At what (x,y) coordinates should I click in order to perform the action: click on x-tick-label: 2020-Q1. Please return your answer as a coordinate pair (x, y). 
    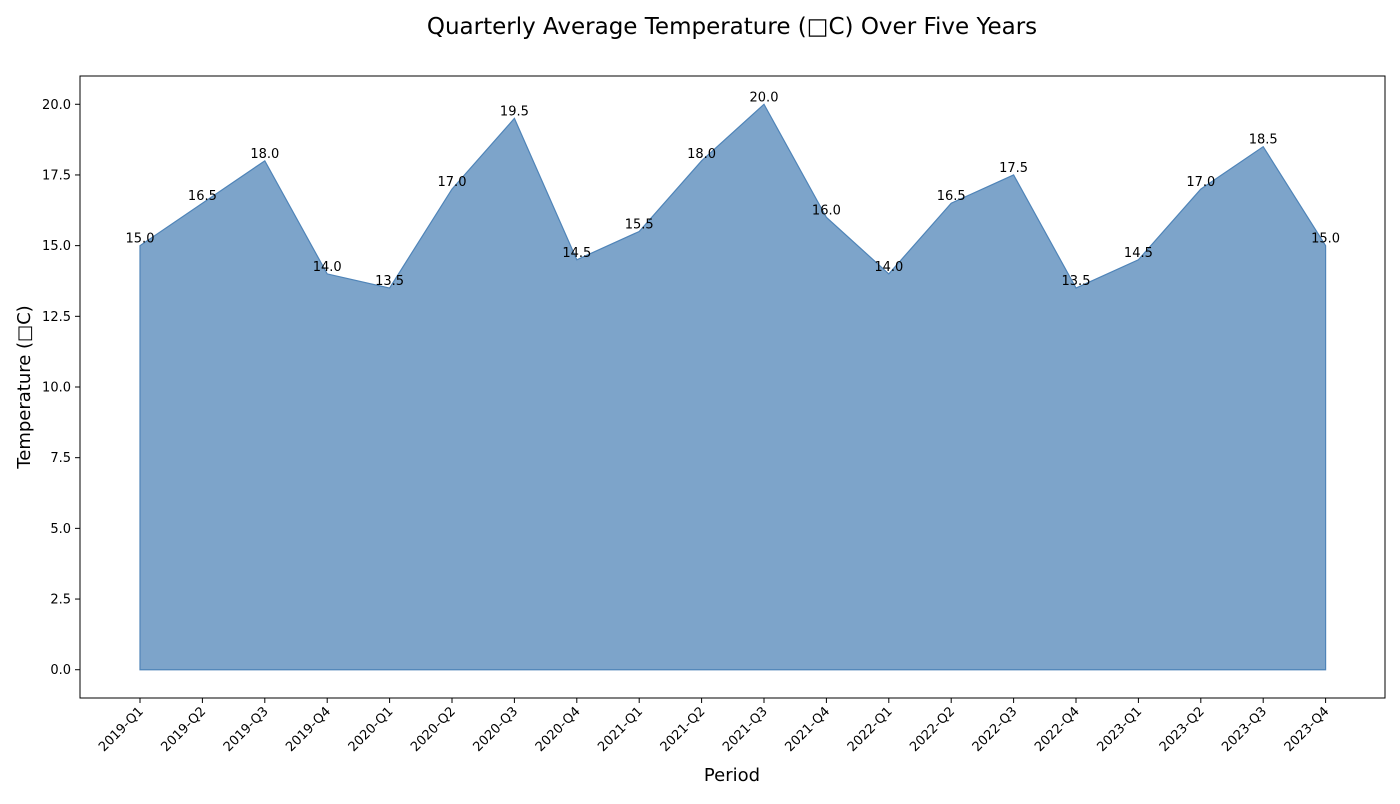
    Looking at the image, I should click on (371, 729).